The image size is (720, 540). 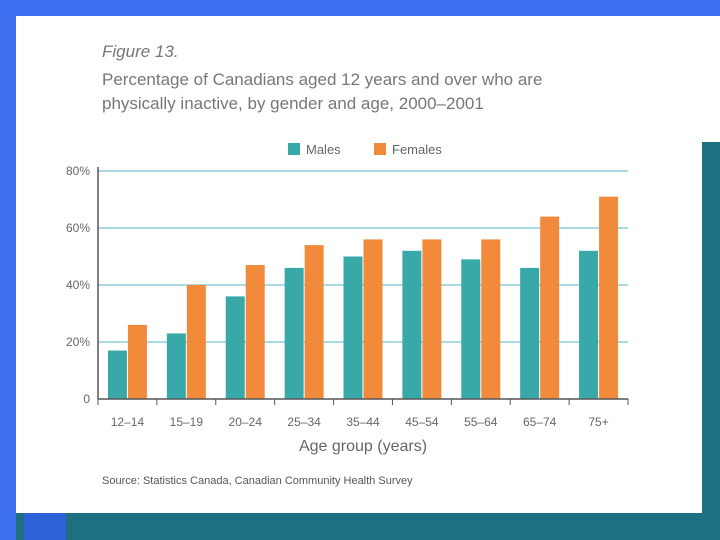 What do you see at coordinates (187, 422) in the screenshot?
I see `x-tick-label: 15–19` at bounding box center [187, 422].